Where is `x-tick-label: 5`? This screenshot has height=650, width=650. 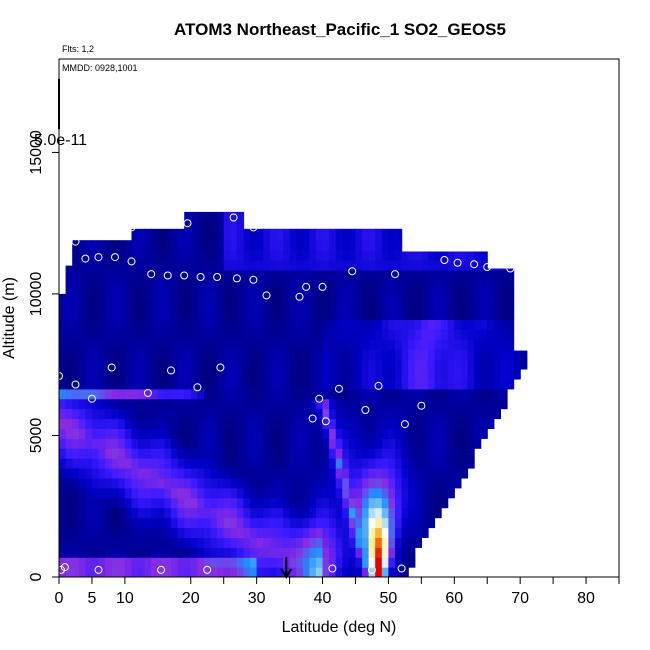
x-tick-label: 5 is located at coordinates (91, 598).